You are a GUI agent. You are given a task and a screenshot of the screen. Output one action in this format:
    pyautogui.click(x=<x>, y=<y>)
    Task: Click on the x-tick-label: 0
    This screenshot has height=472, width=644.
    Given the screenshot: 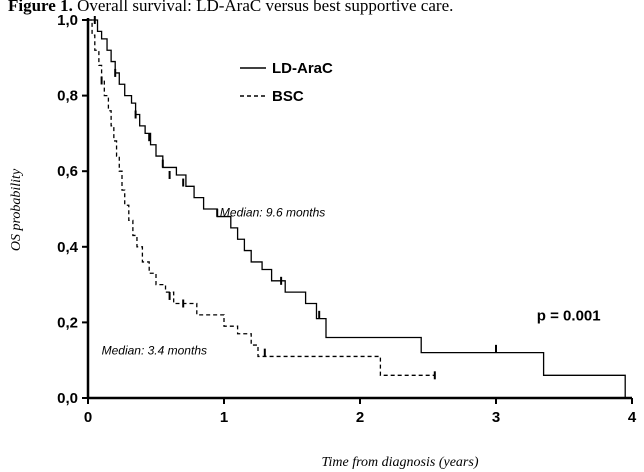 What is the action you would take?
    pyautogui.click(x=88, y=417)
    